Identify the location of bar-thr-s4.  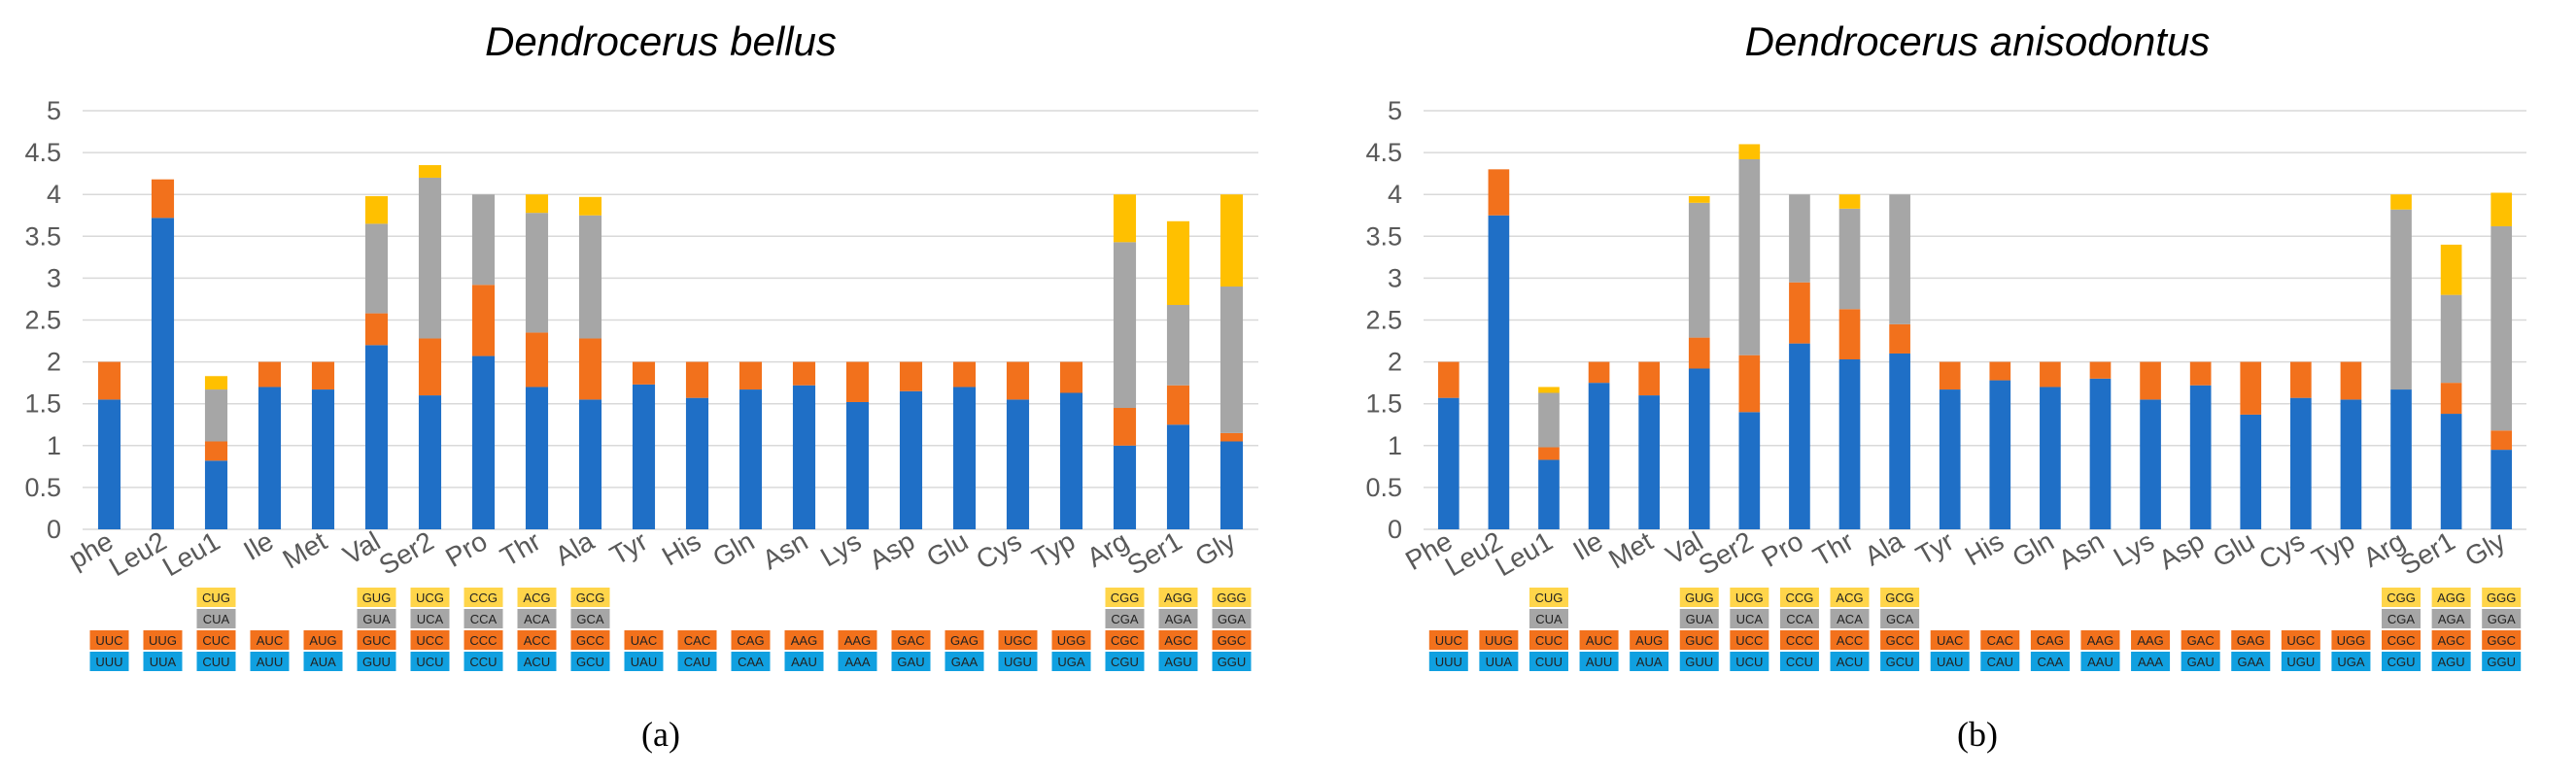
(537, 204).